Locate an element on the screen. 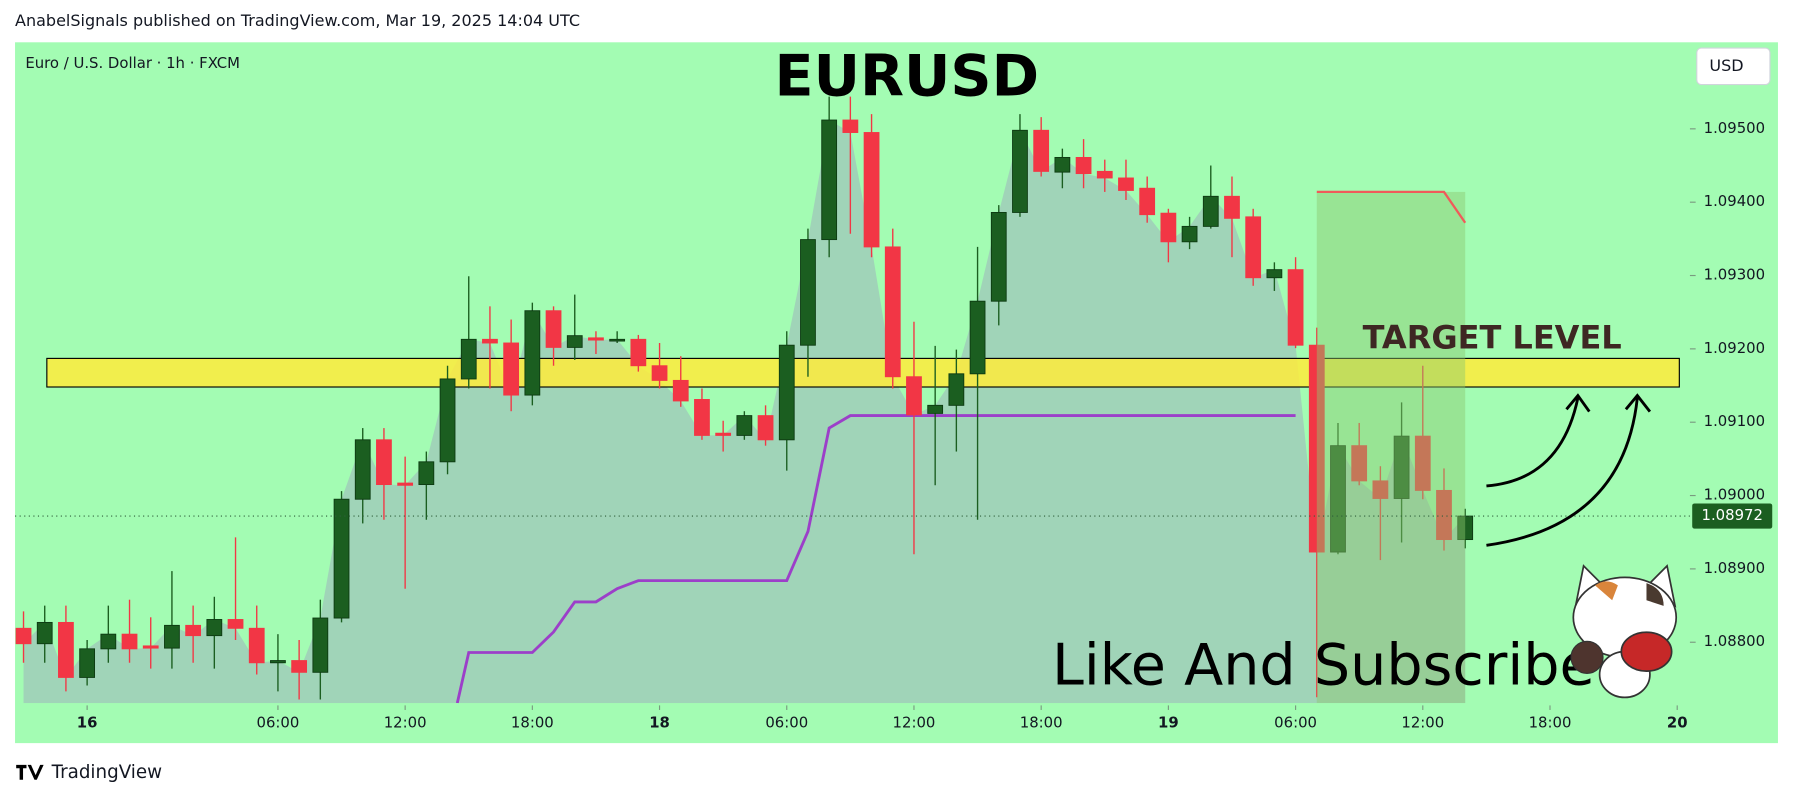 The image size is (1793, 798). y-tick-label: 1.09100 is located at coordinates (1734, 421).